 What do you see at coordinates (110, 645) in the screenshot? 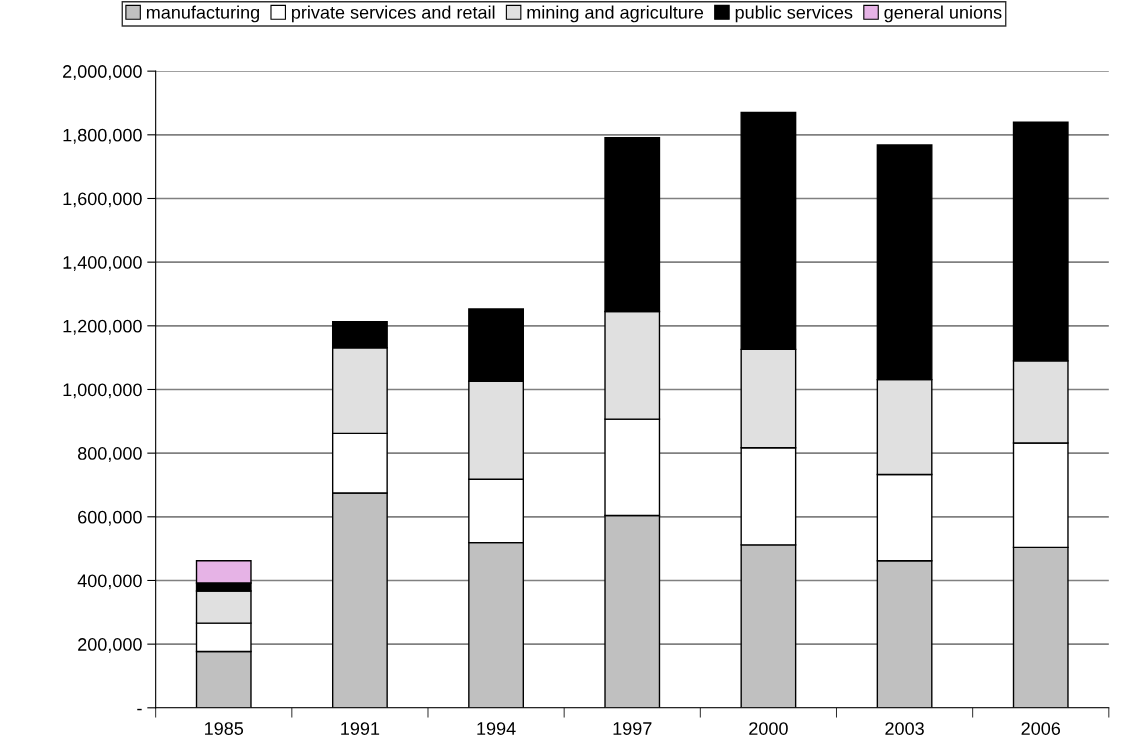
I see `y-tick-label: 200,000` at bounding box center [110, 645].